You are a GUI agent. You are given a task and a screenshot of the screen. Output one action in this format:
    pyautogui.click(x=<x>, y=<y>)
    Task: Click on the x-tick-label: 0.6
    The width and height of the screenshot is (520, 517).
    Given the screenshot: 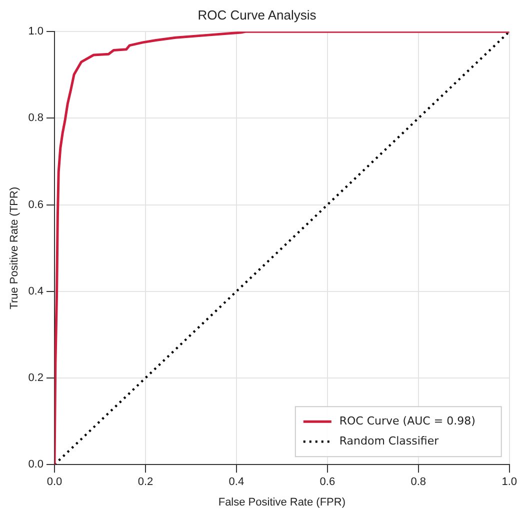 What is the action you would take?
    pyautogui.click(x=328, y=482)
    